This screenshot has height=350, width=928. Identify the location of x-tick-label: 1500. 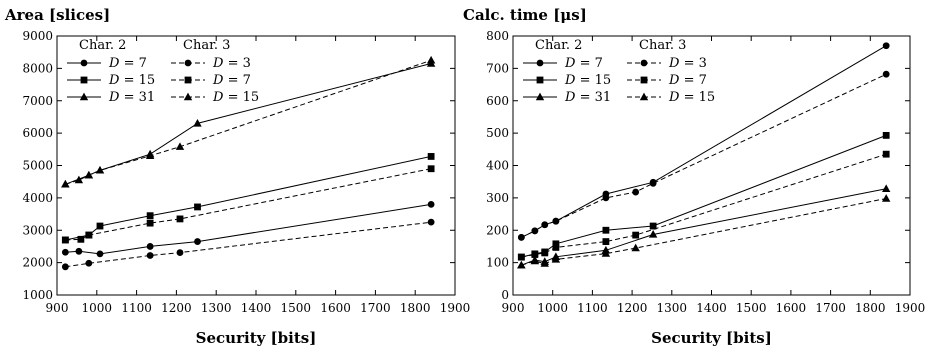
(296, 308).